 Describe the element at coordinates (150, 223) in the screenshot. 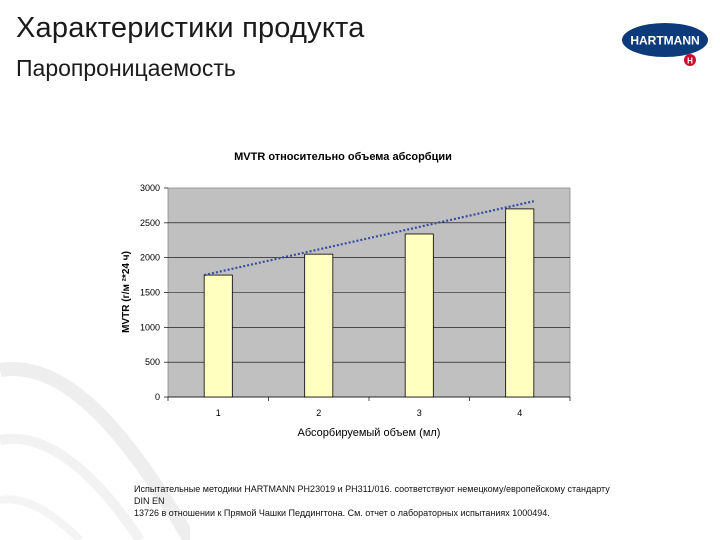

I see `y-tick-label-5: 2500` at that location.